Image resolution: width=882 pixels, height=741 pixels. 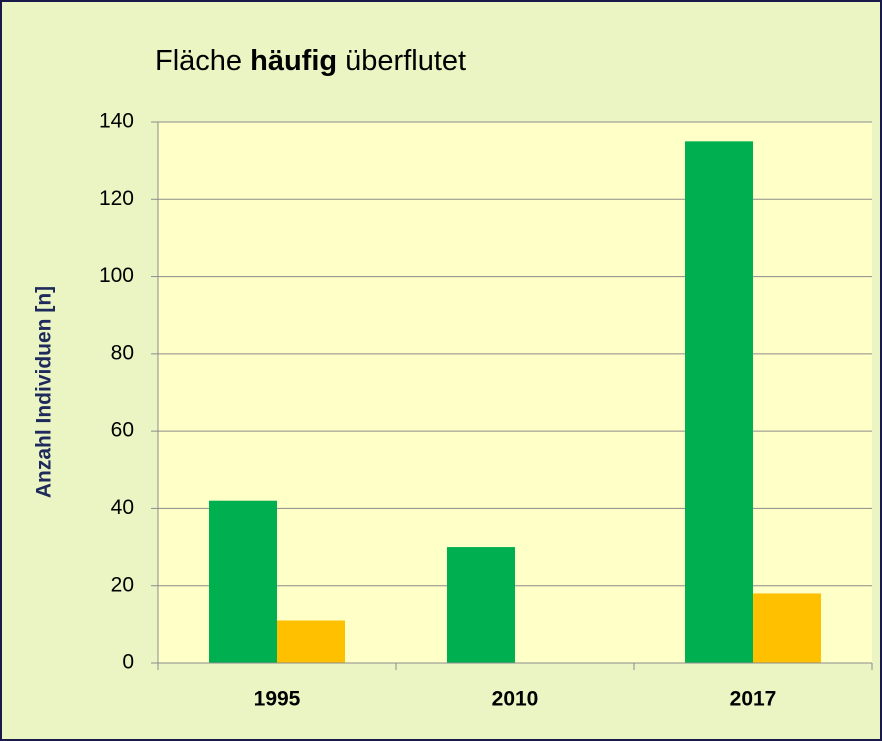 What do you see at coordinates (753, 699) in the screenshot?
I see `x-tick-label: 2017` at bounding box center [753, 699].